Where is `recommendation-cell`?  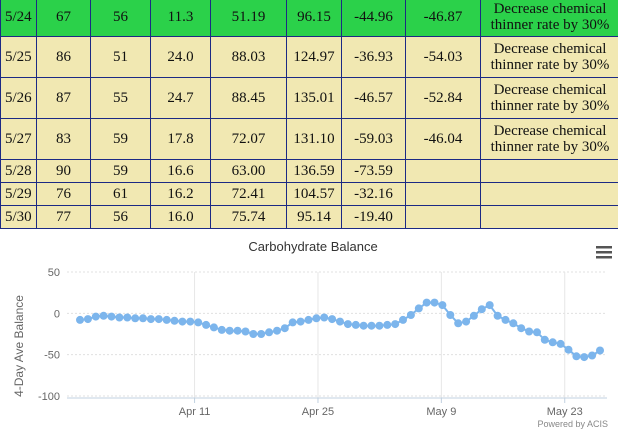 recommendation-cell is located at coordinates (549, 217).